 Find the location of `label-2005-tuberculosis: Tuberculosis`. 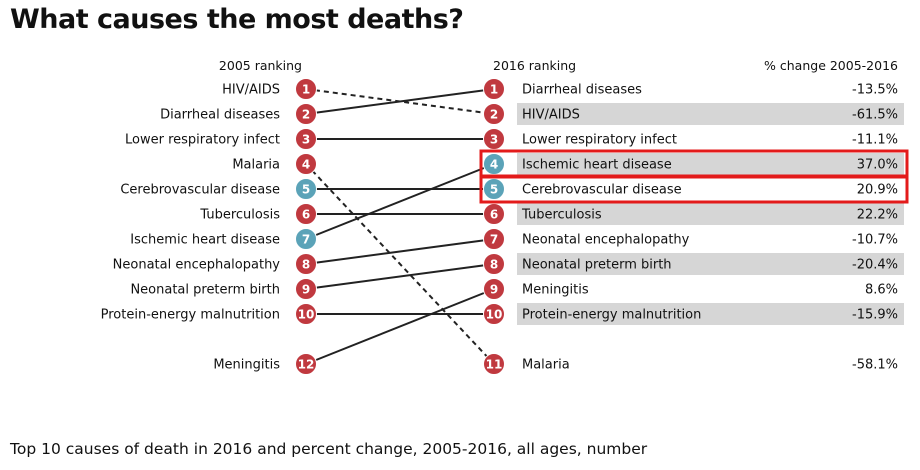

label-2005-tuberculosis: Tuberculosis is located at coordinates (239, 215).